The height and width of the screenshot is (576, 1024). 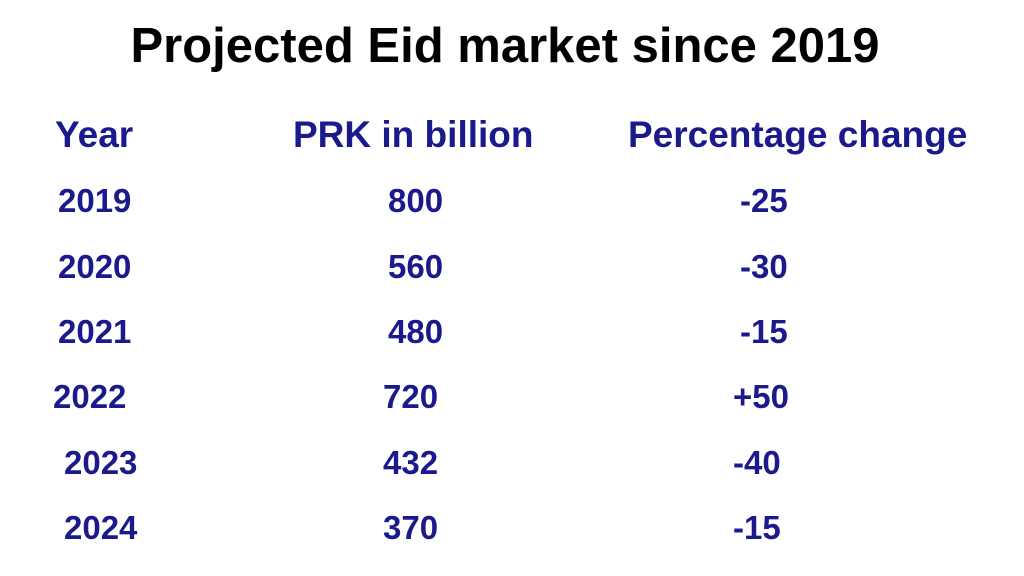 I want to click on prk-cell: 800, so click(x=416, y=200).